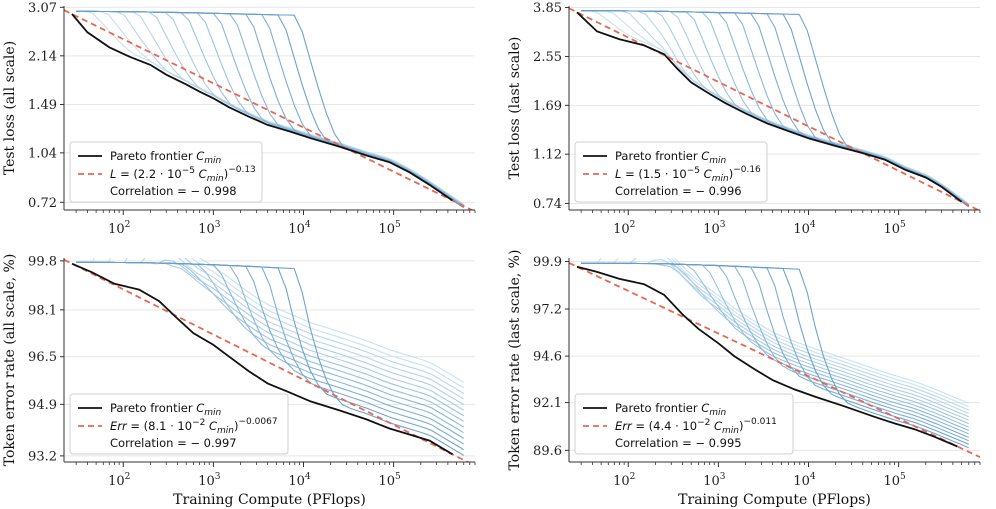 This screenshot has width=996, height=509. Describe the element at coordinates (42, 203) in the screenshot. I see `y-tick-label-1: 0.72` at that location.